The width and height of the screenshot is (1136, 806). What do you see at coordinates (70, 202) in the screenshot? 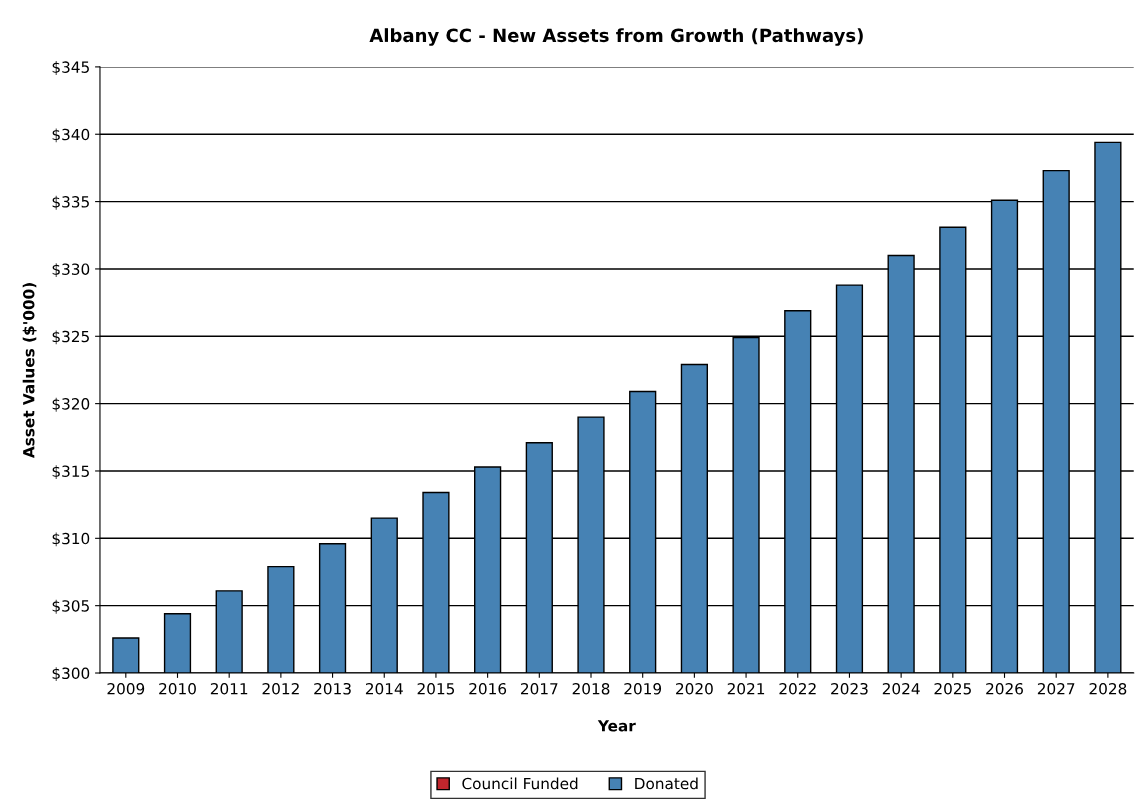
I see `y-tick-label: $335` at bounding box center [70, 202].